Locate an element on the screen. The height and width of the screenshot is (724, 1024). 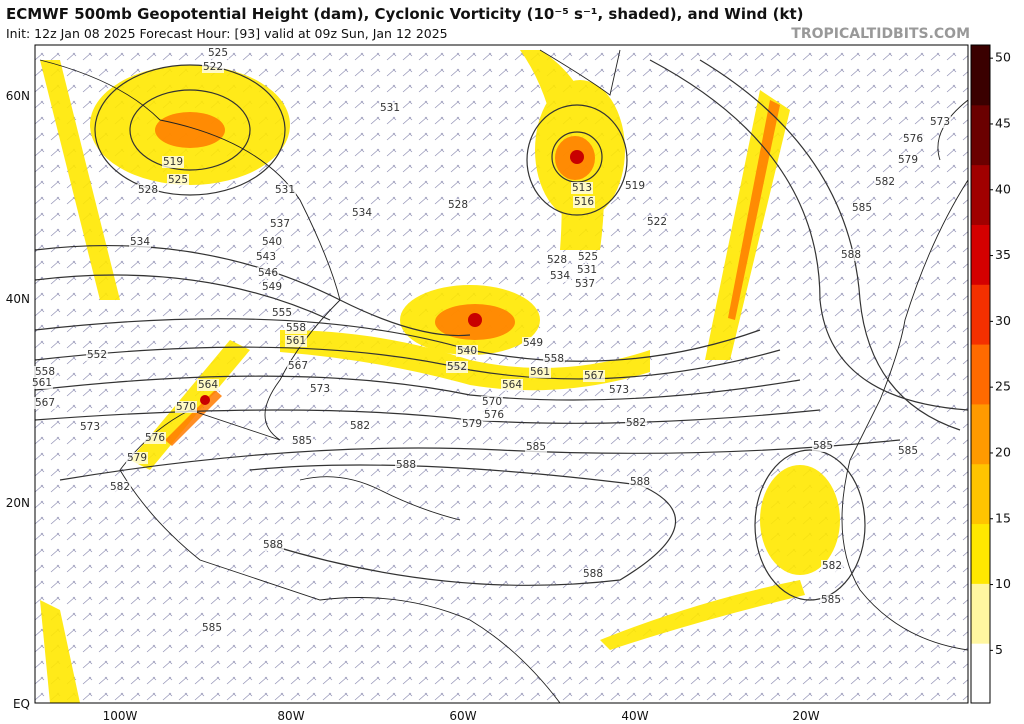
colorbar-tick-label: 20 is located at coordinates (1003, 451).